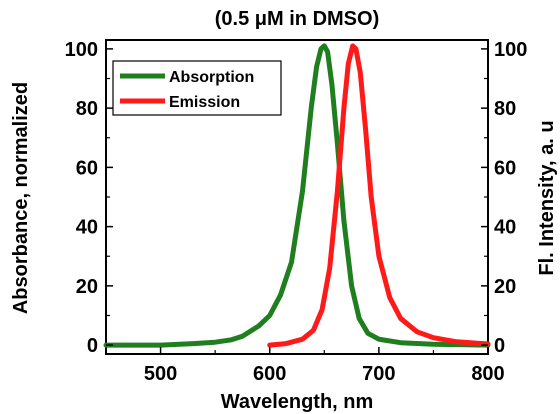 This screenshot has height=414, width=560. Describe the element at coordinates (87, 228) in the screenshot. I see `y-tick-label-left: 40` at that location.